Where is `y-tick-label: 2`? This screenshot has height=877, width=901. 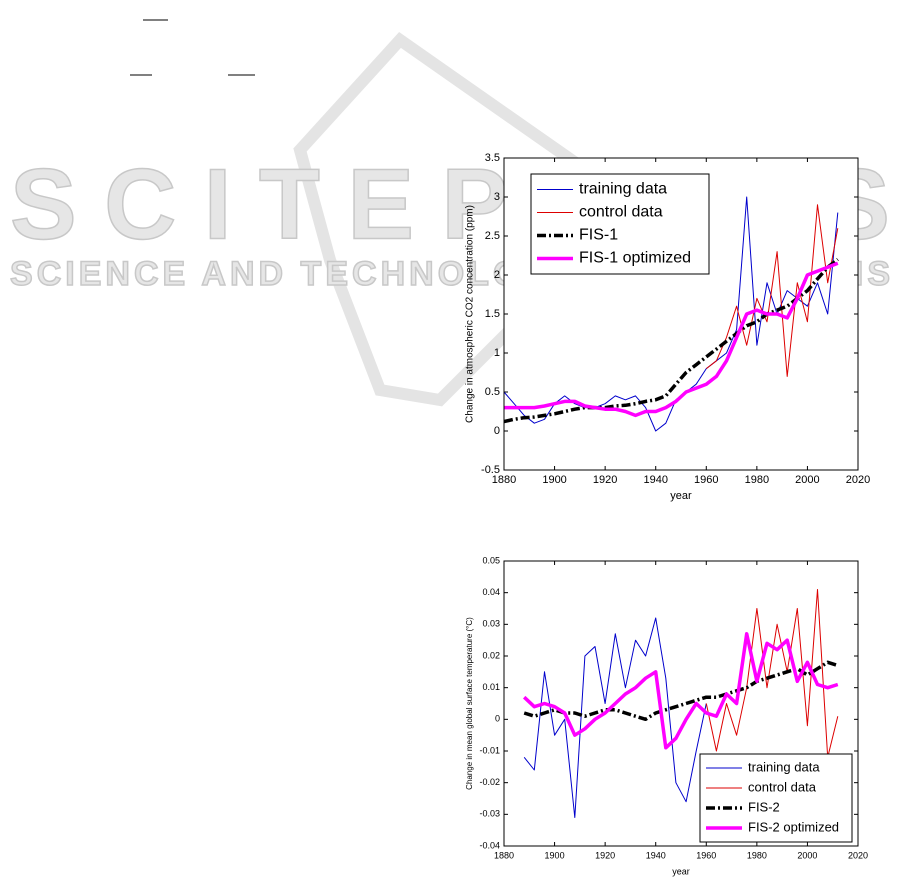
y-tick-label: 2 is located at coordinates (497, 275).